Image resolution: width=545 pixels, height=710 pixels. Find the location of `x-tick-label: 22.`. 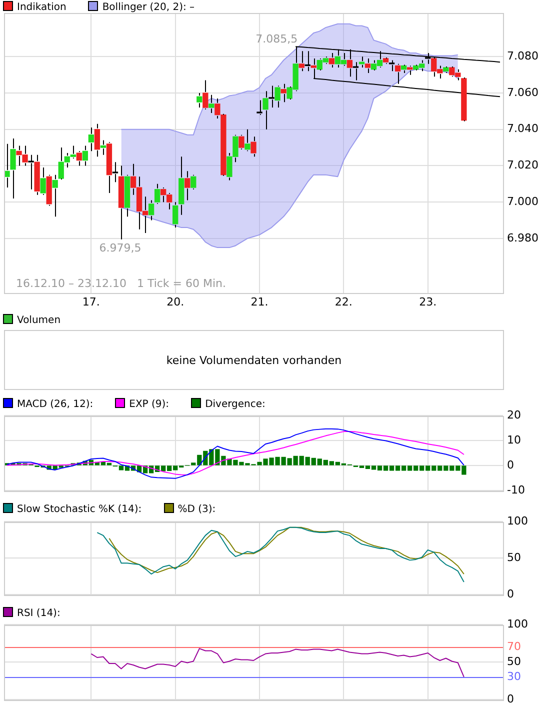

x-tick-label: 22. is located at coordinates (343, 301).